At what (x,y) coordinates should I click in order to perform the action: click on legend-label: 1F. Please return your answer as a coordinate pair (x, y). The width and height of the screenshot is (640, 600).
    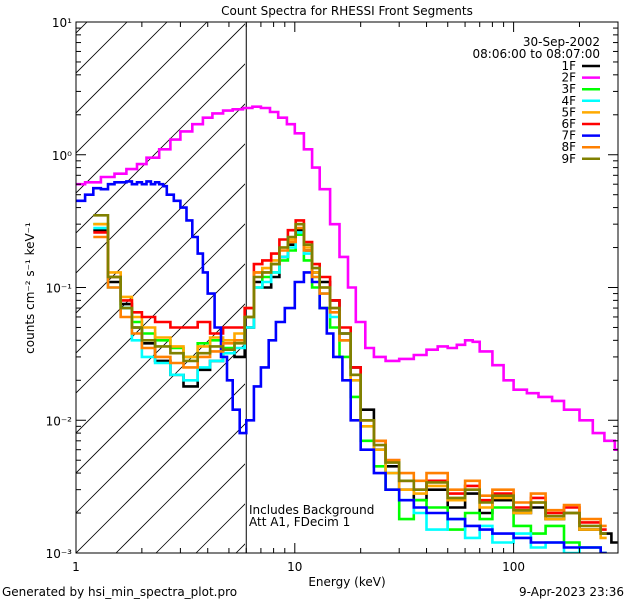
    Looking at the image, I should click on (568, 66).